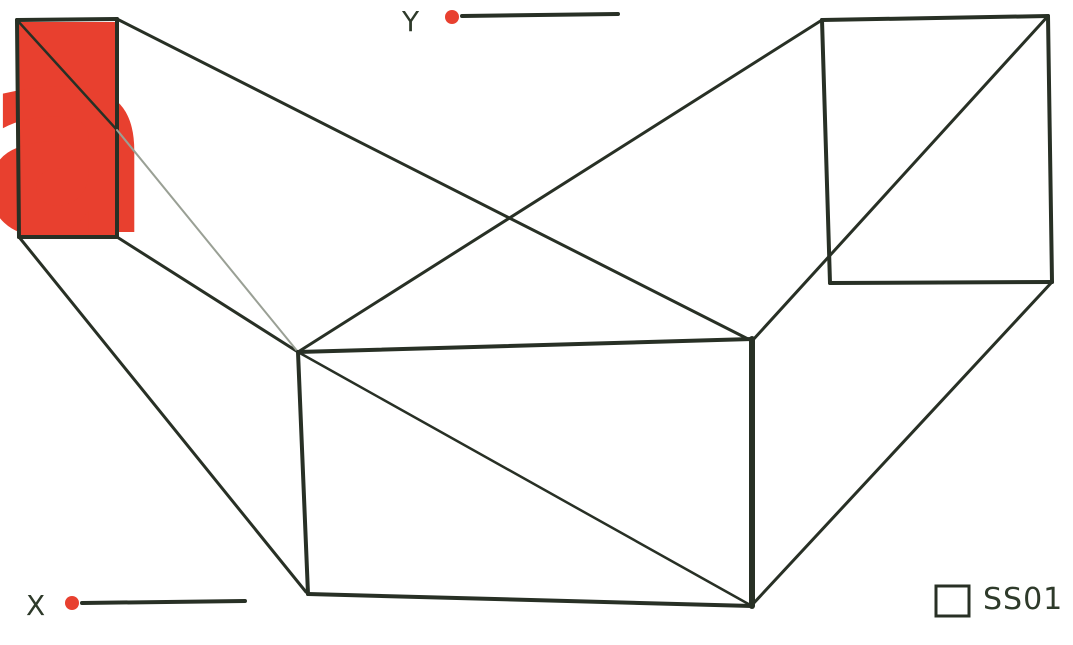 The image size is (1073, 645). What do you see at coordinates (36, 605) in the screenshot?
I see `x-axis-label: X` at bounding box center [36, 605].